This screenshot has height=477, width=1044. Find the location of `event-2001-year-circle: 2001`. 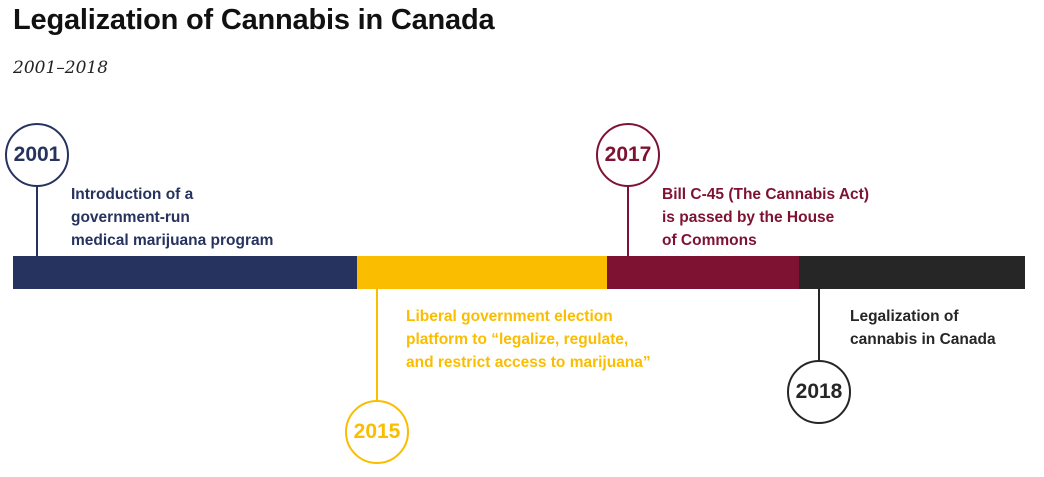

event-2001-year-circle: 2001 is located at coordinates (37, 155).